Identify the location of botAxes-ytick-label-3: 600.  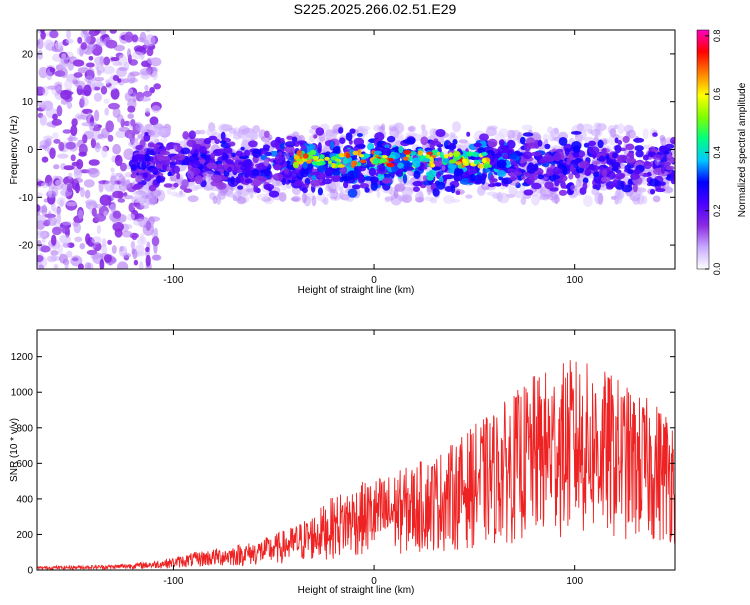
(24, 464).